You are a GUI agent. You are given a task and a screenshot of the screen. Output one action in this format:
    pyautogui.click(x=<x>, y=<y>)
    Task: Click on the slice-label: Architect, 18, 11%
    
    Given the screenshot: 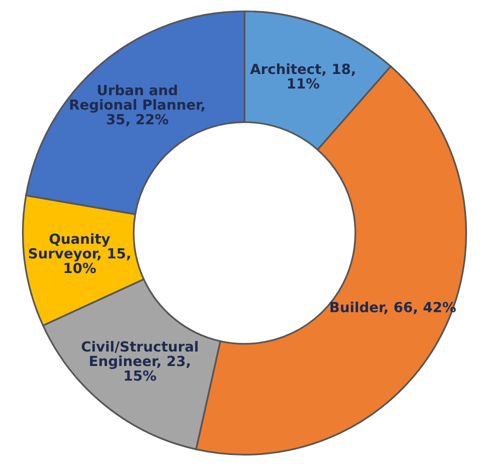 What is the action you would take?
    pyautogui.click(x=302, y=76)
    